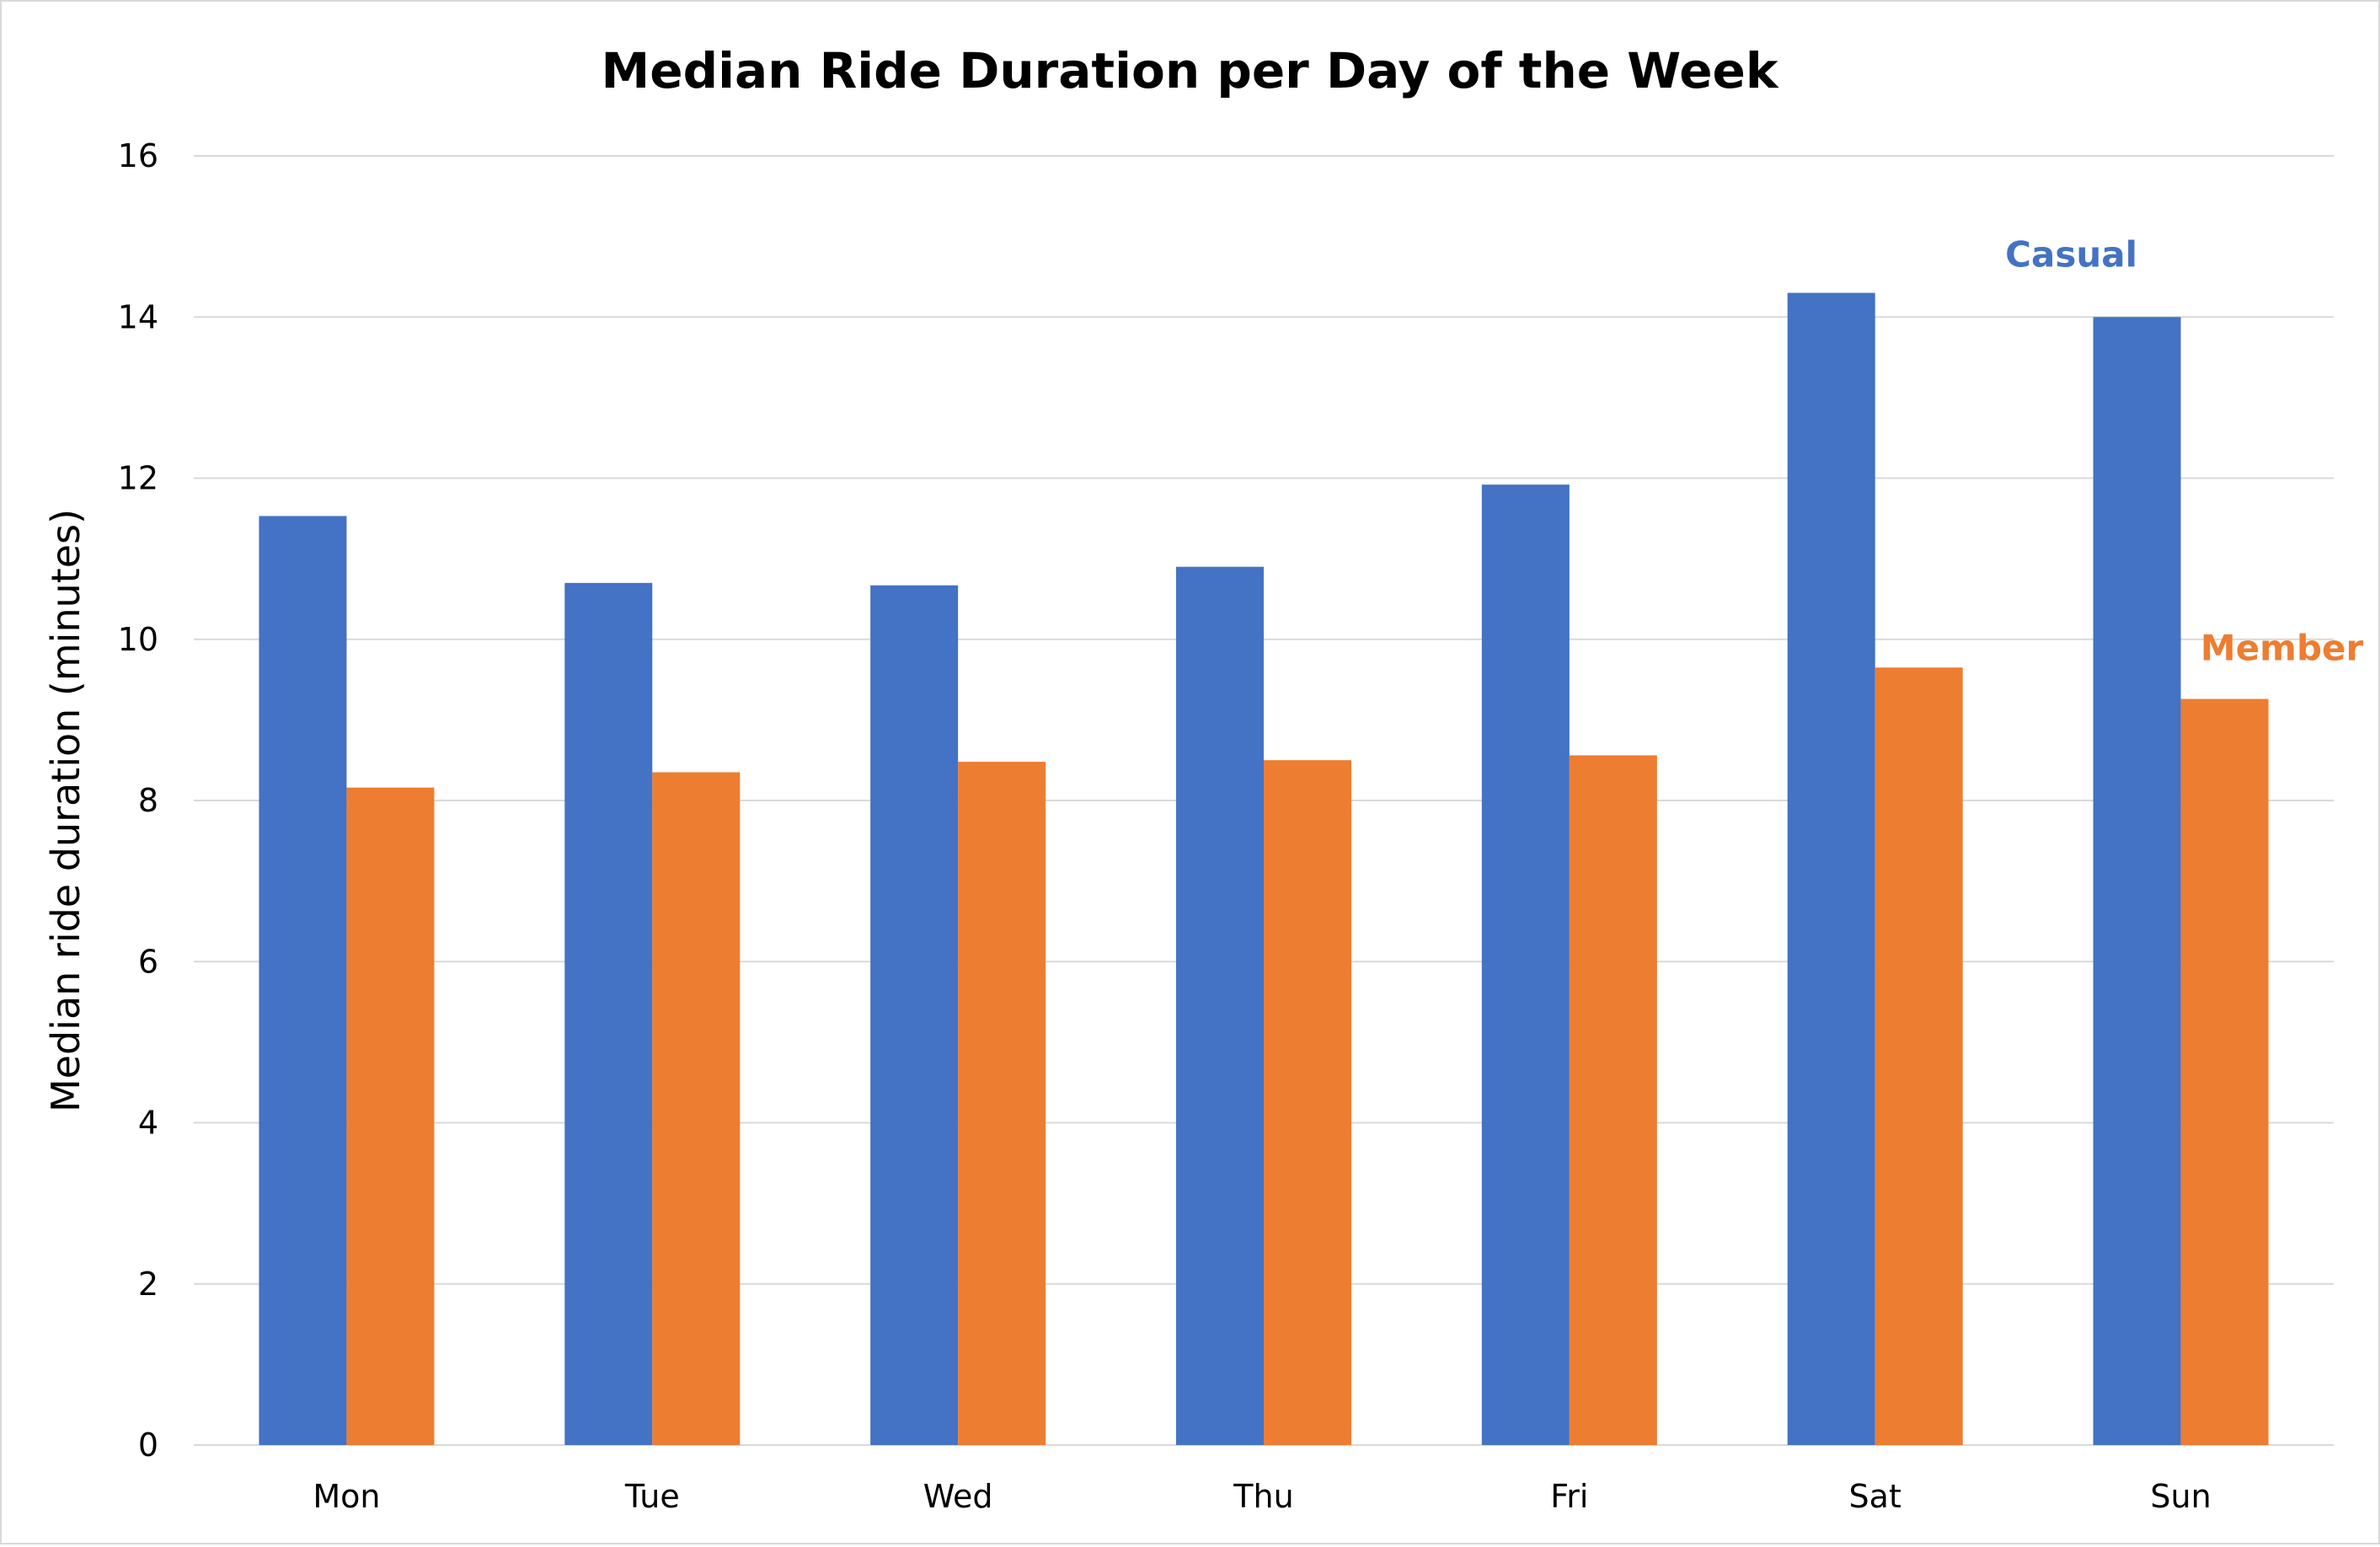 This screenshot has width=2380, height=1547. I want to click on y-axis-ticks: 0 2 4 6 8 10 12 14 16, so click(138, 800).